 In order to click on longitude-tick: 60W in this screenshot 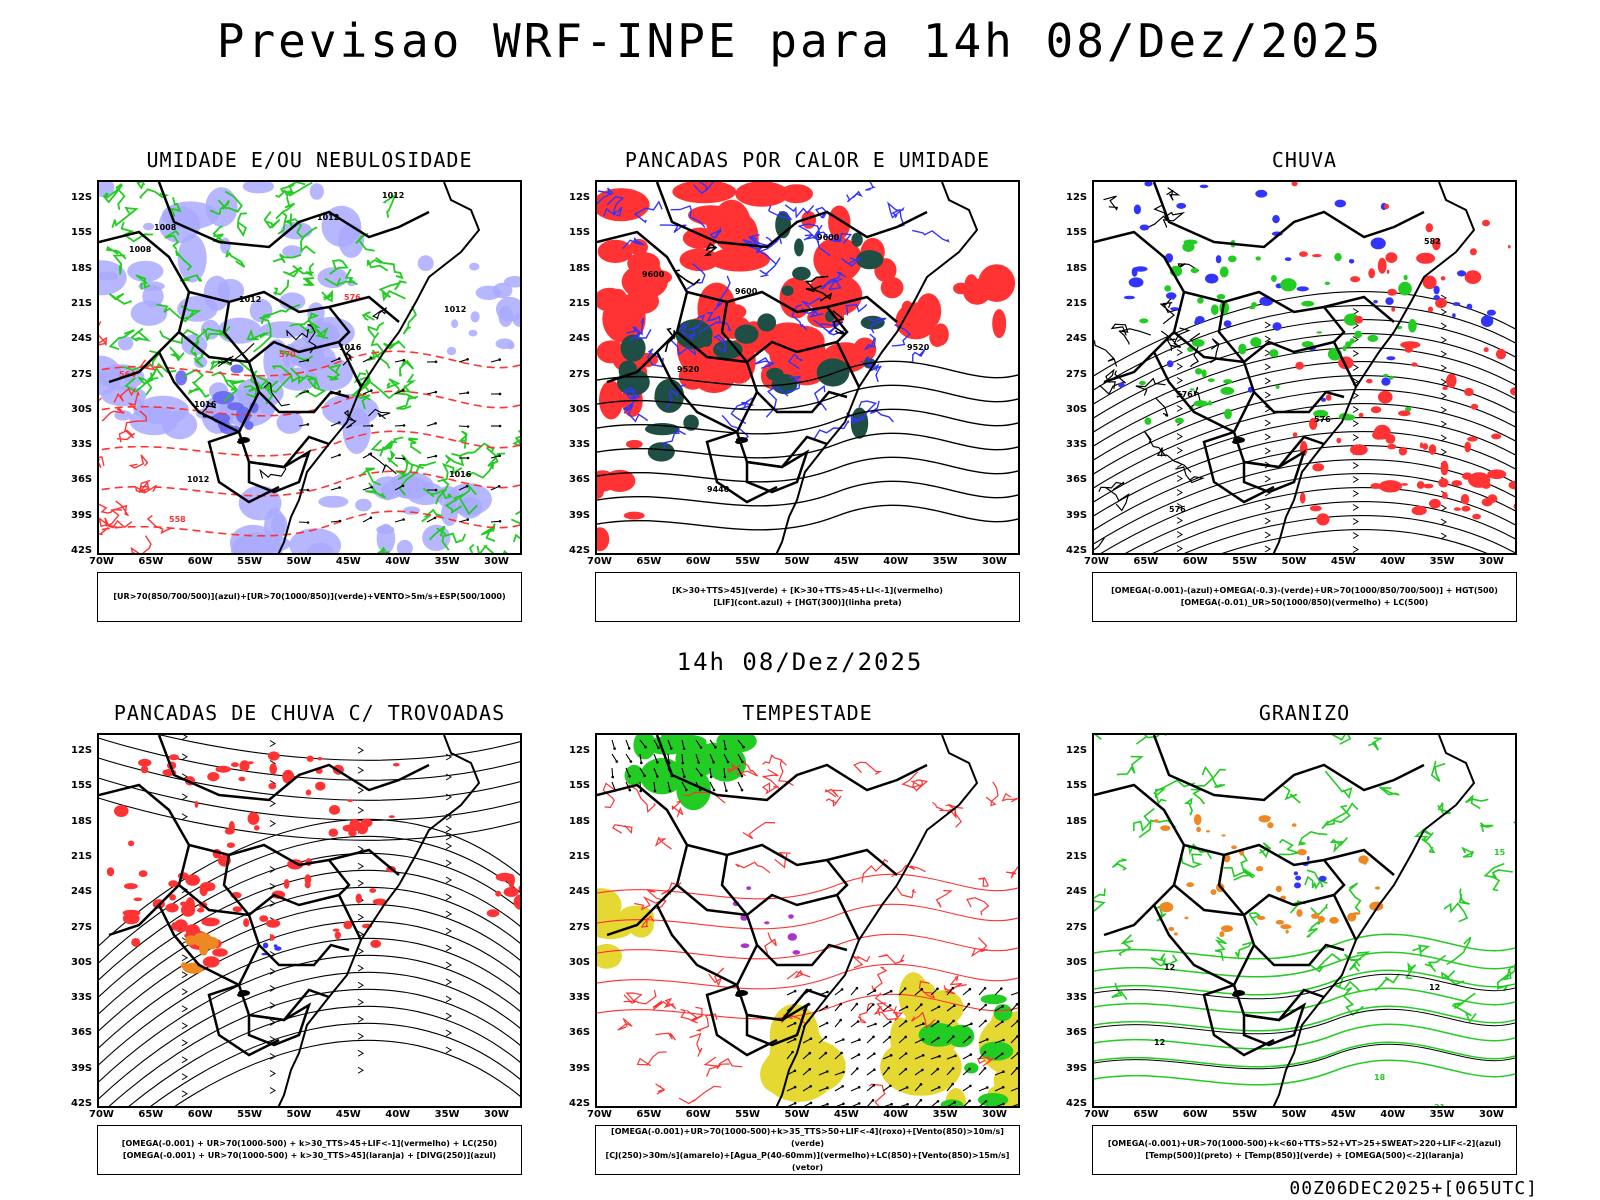, I will do `click(698, 1114)`.